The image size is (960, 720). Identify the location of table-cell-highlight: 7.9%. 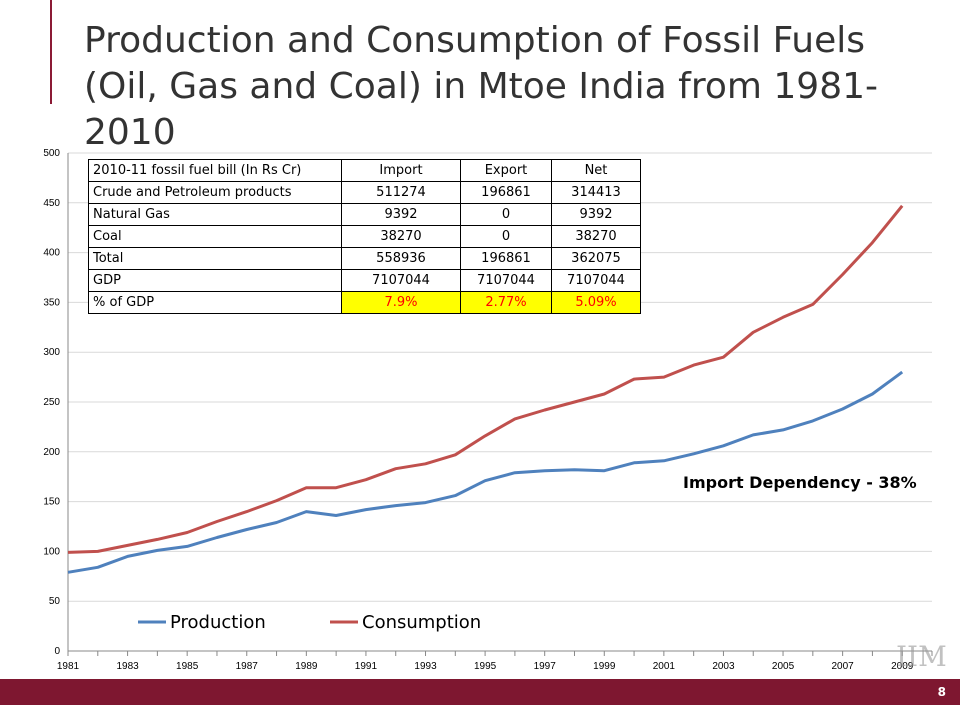
(401, 302).